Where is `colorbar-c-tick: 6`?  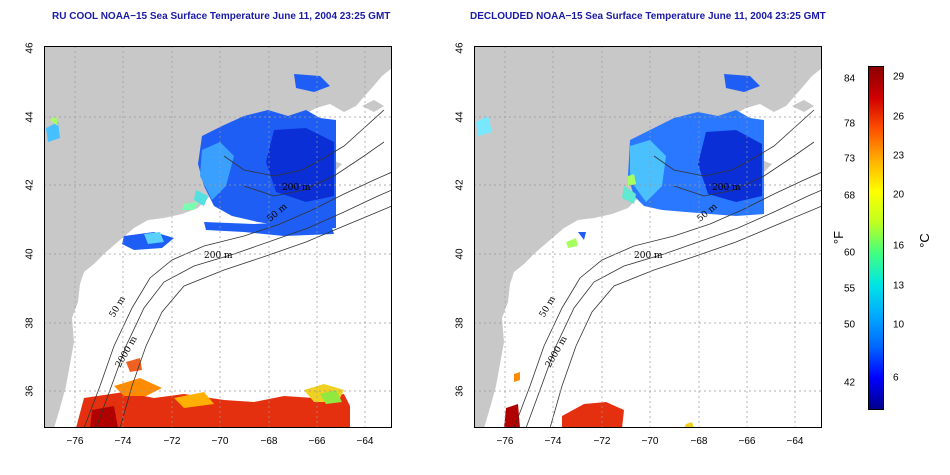
colorbar-c-tick: 6 is located at coordinates (896, 378).